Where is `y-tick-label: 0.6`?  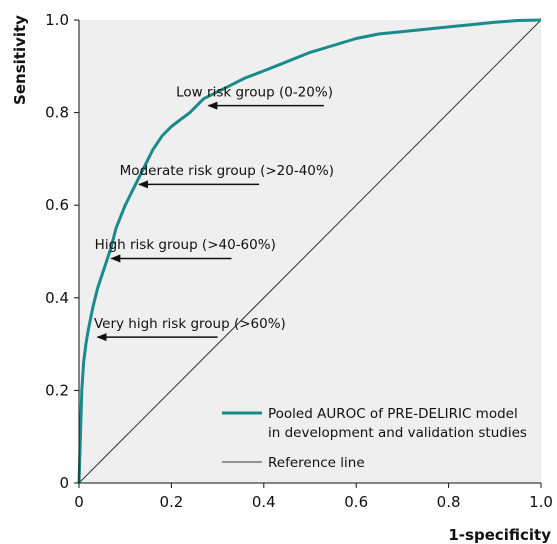
y-tick-label: 0.6 is located at coordinates (57, 205).